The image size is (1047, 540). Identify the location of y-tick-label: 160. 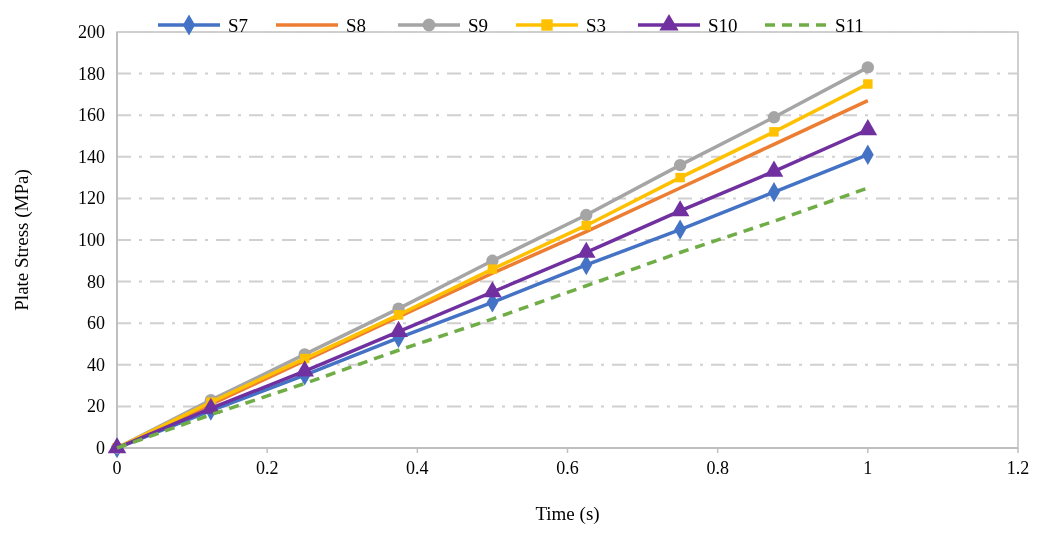
(91, 115).